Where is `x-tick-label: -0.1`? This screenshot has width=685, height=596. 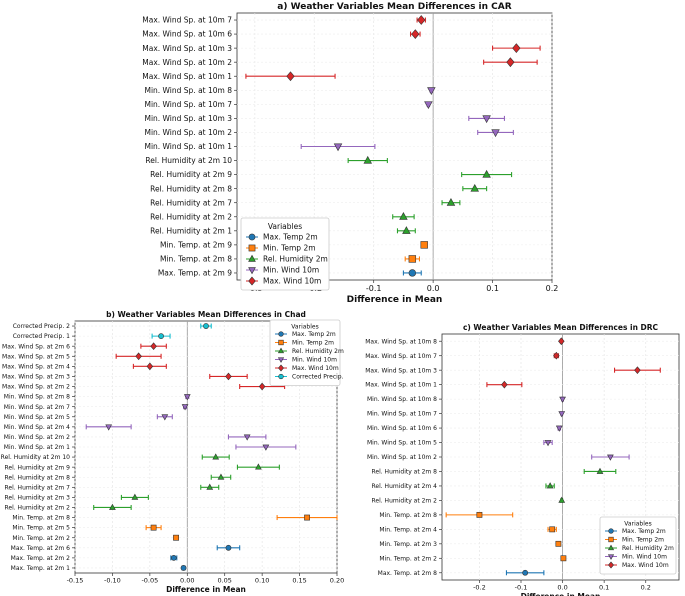 x-tick-label: -0.1 is located at coordinates (374, 288).